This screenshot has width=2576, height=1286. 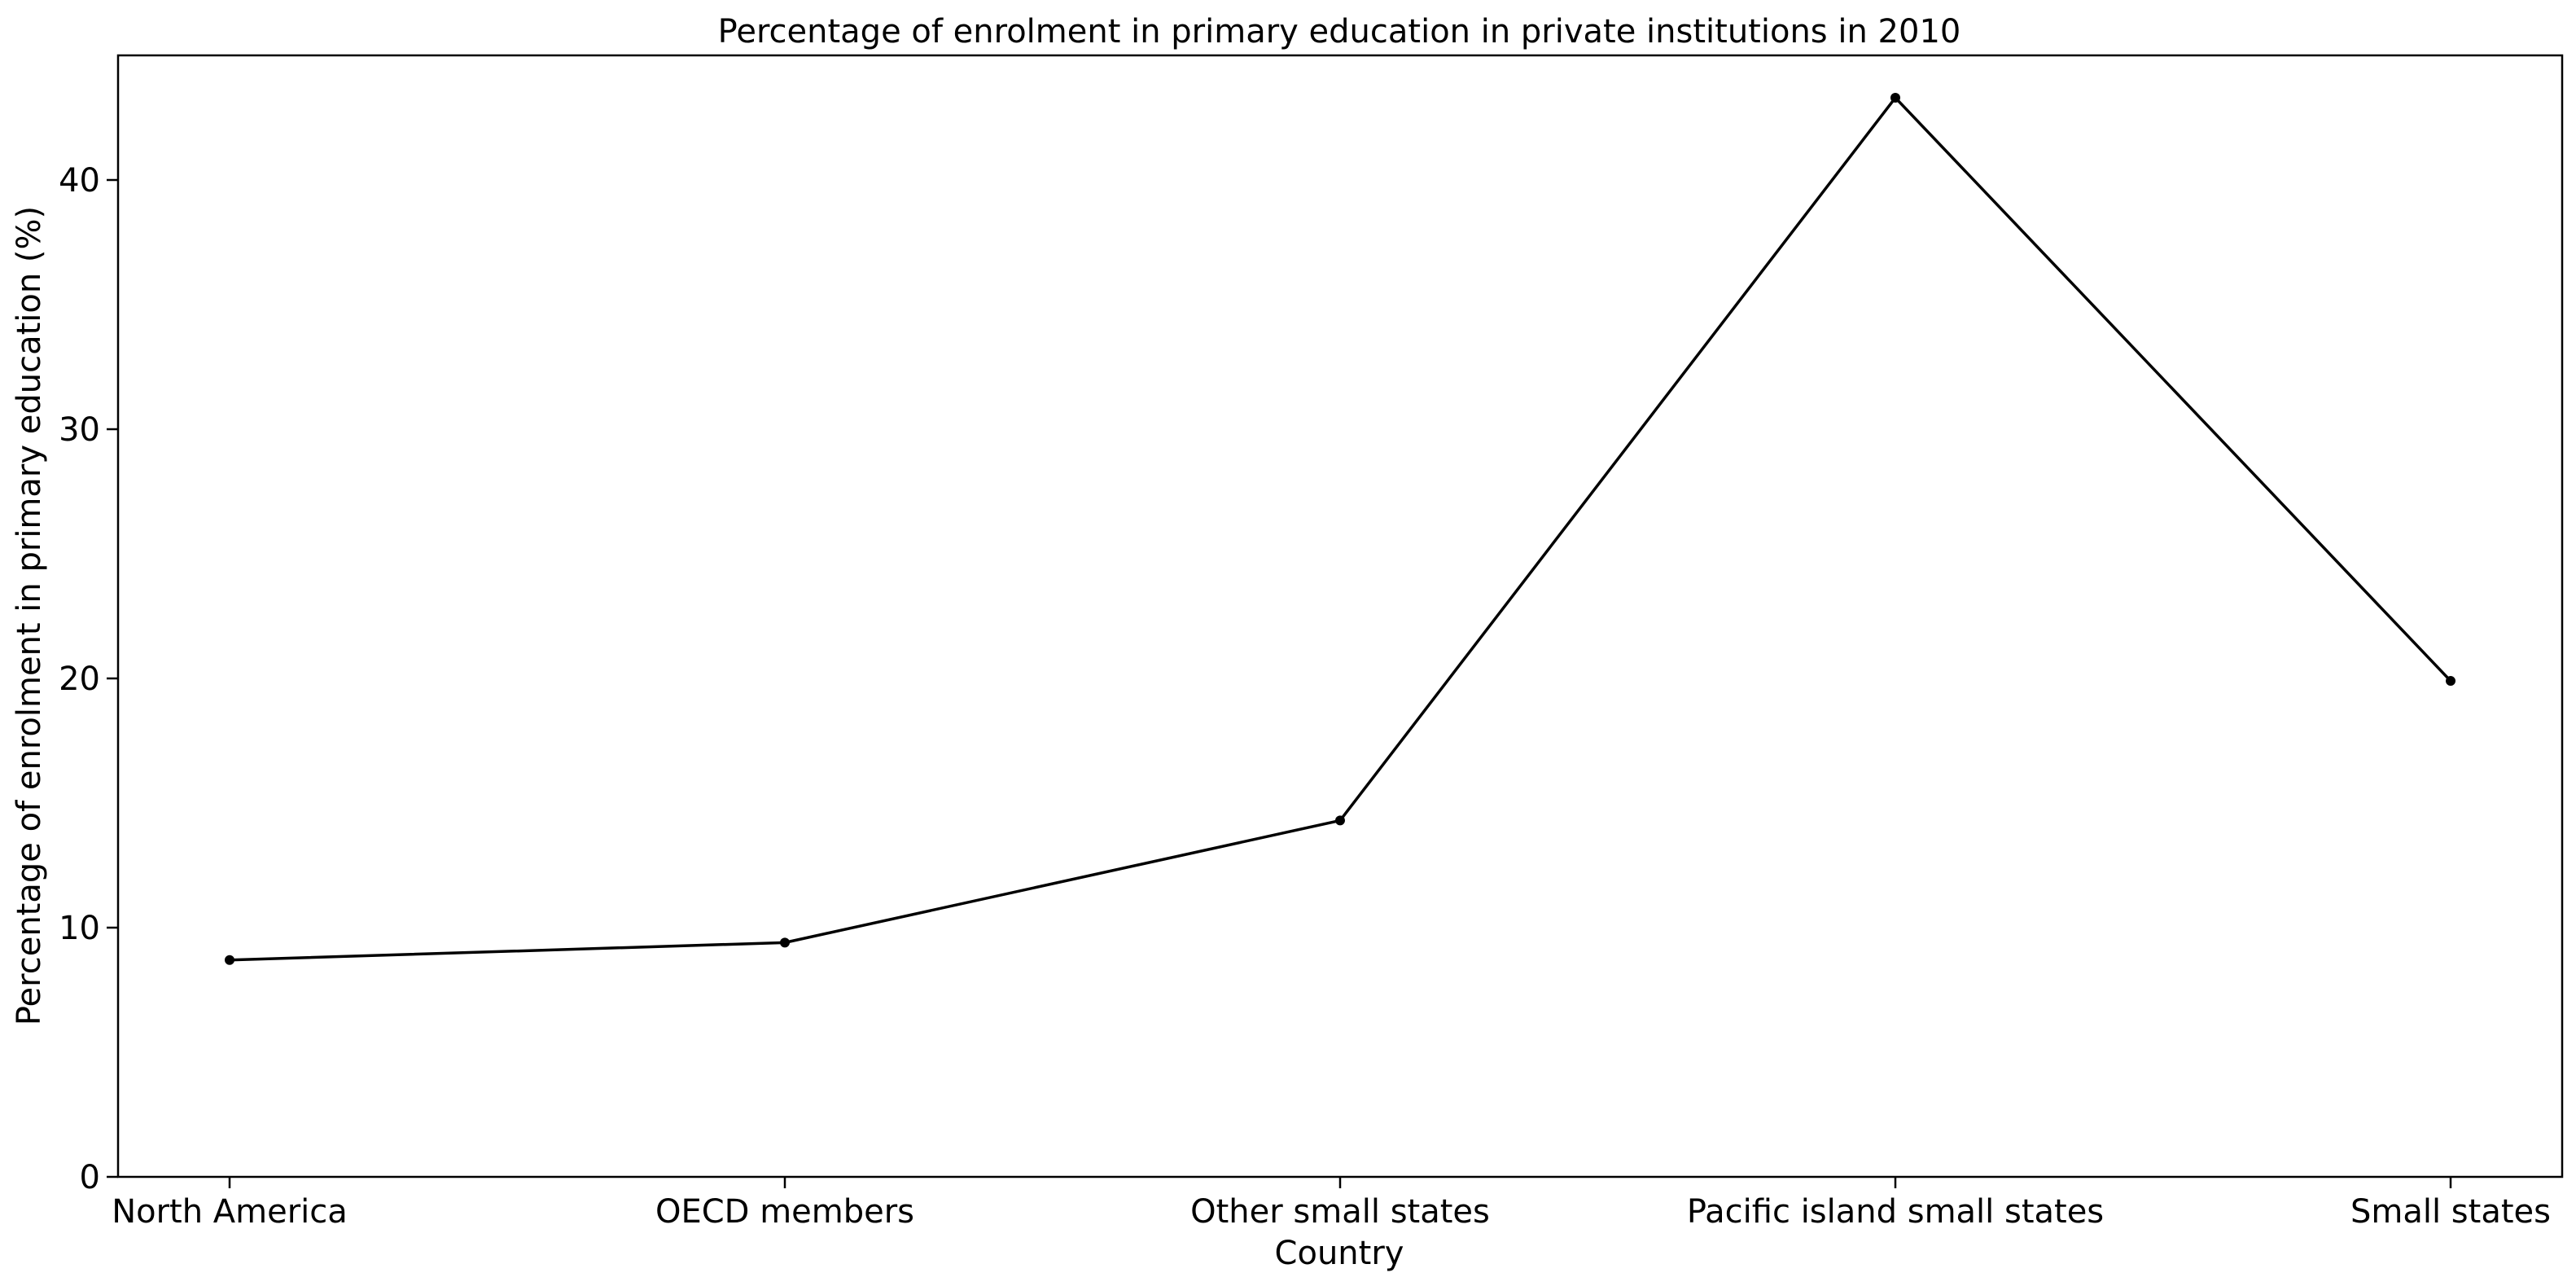 What do you see at coordinates (1895, 1212) in the screenshot?
I see `x-tick-label: Pacific island small states` at bounding box center [1895, 1212].